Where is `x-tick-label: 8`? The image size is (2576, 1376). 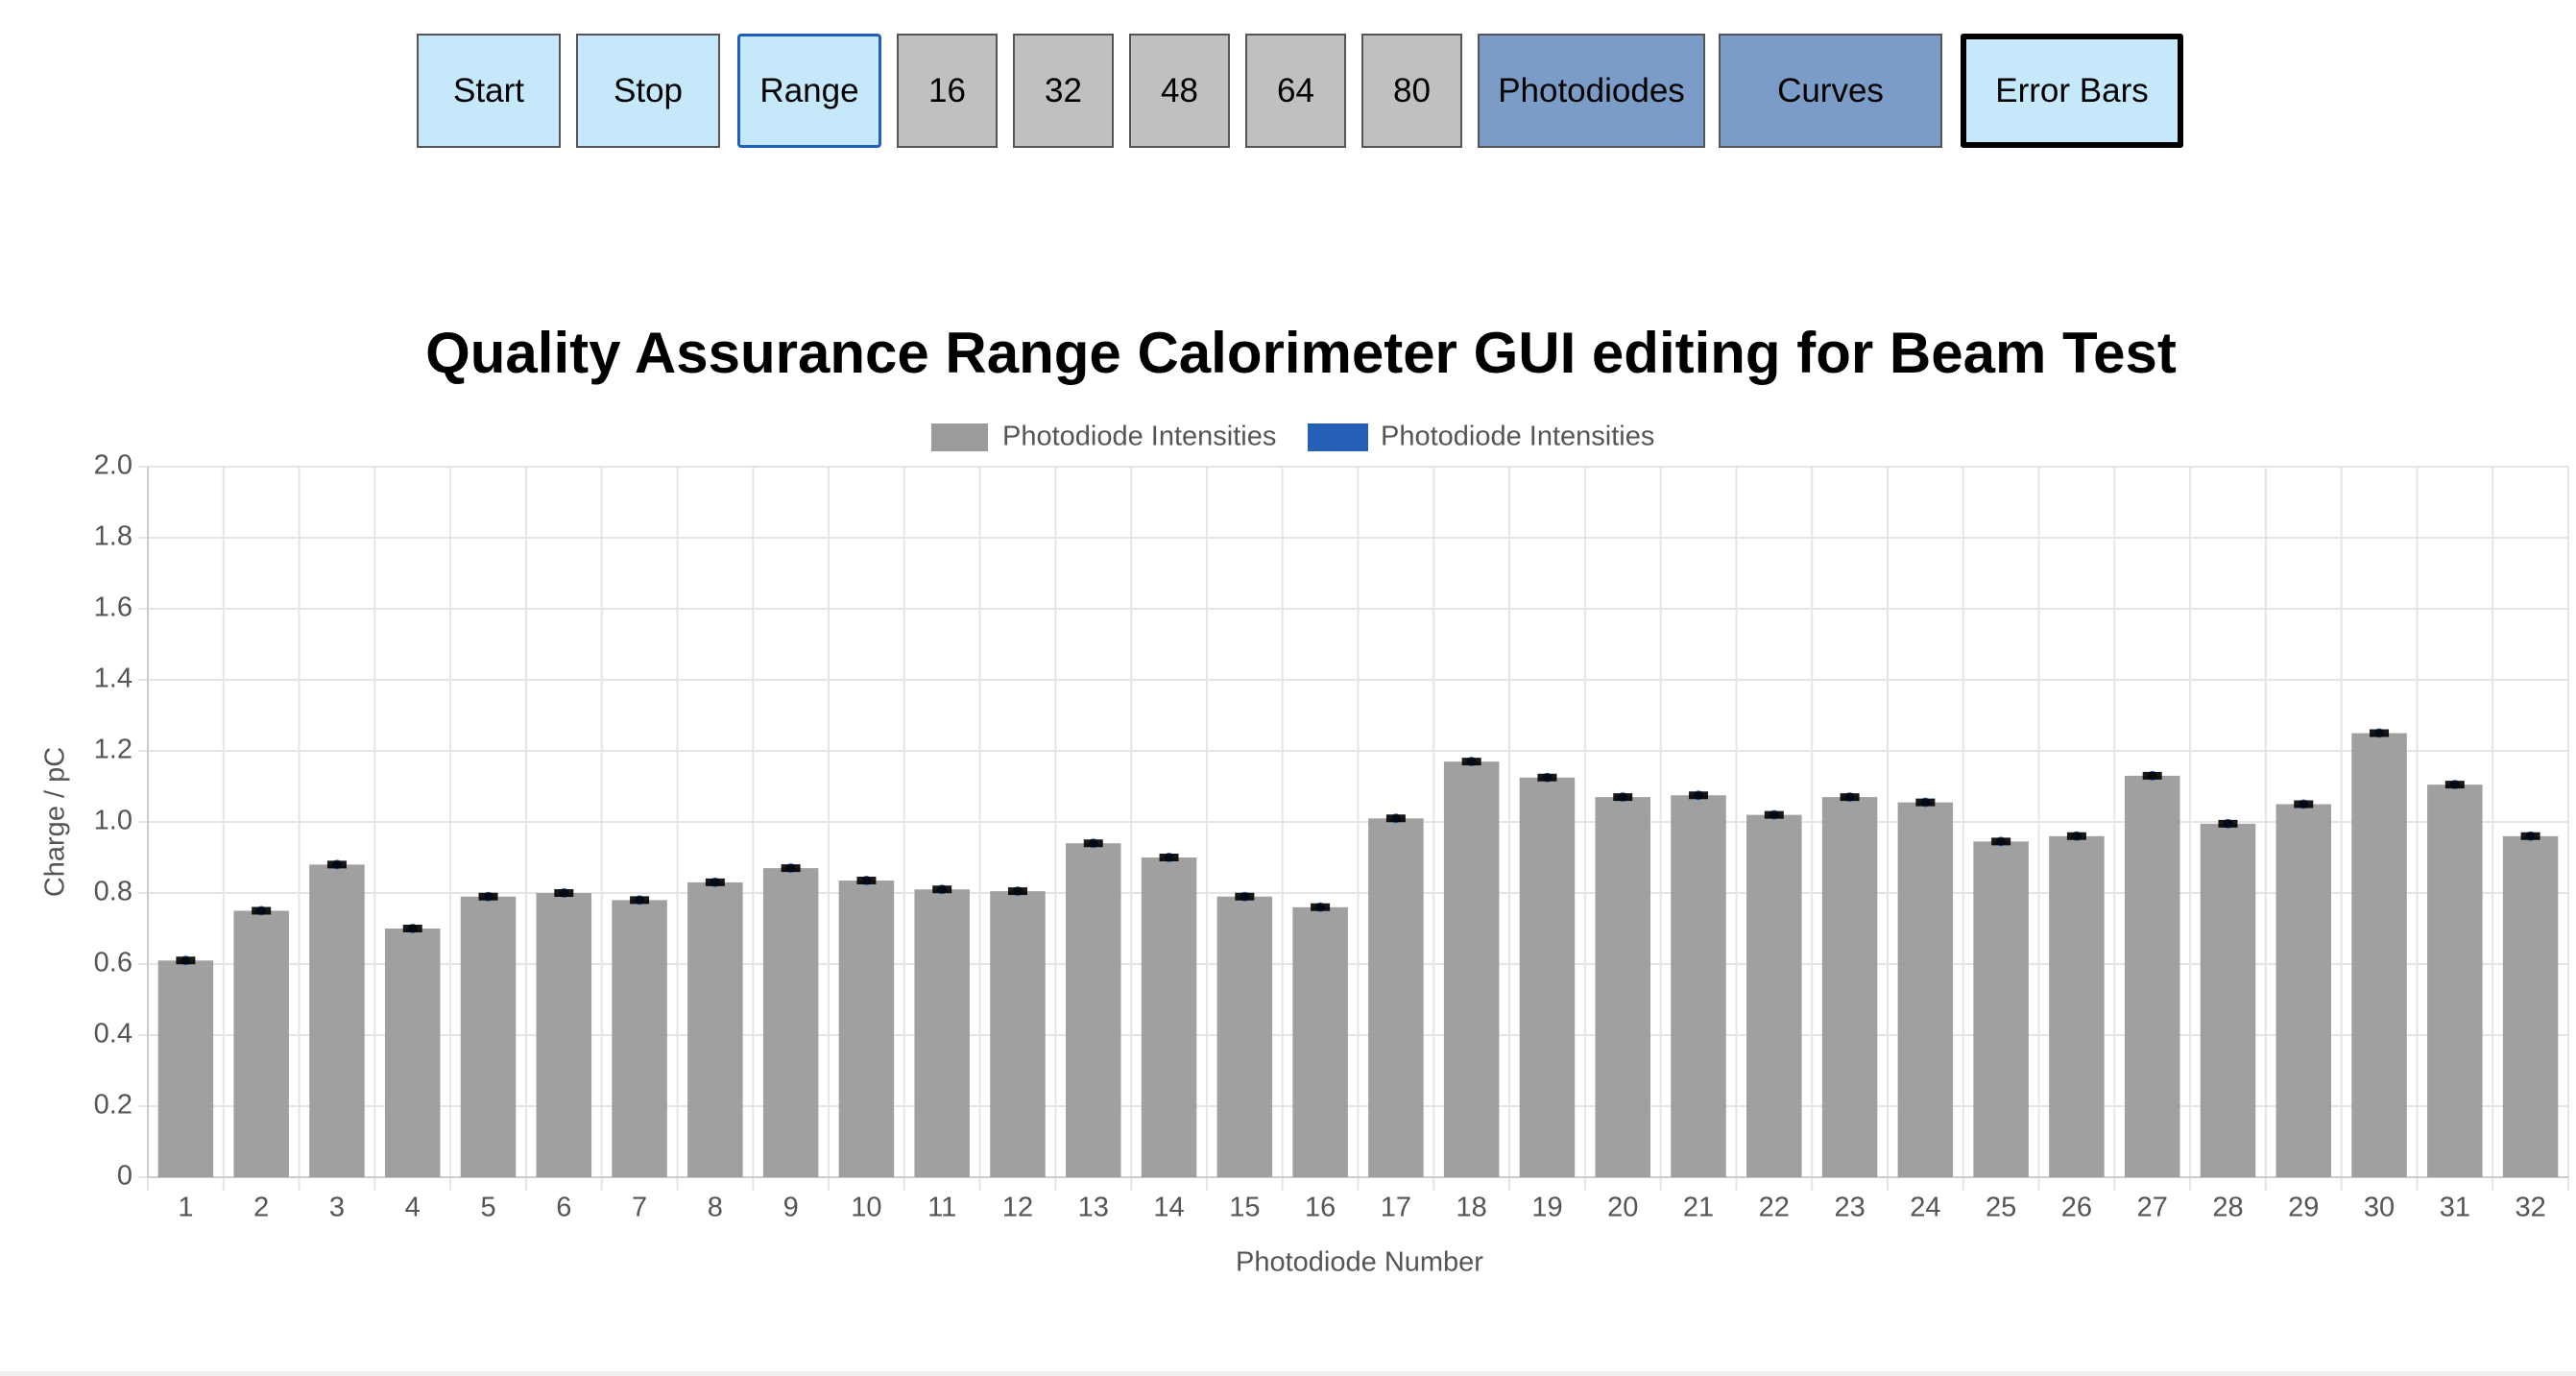
x-tick-label: 8 is located at coordinates (715, 1208).